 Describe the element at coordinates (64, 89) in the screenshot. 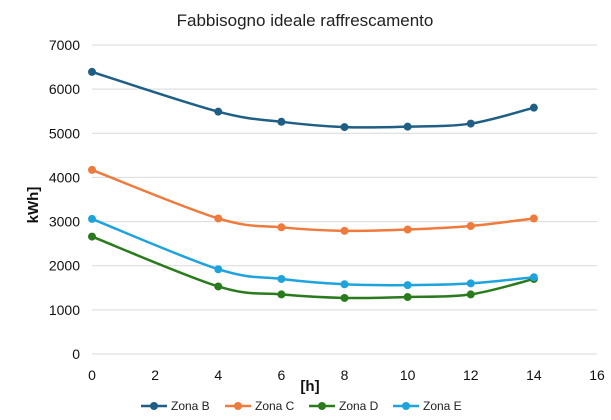

I see `y-tick-label: 6000` at that location.